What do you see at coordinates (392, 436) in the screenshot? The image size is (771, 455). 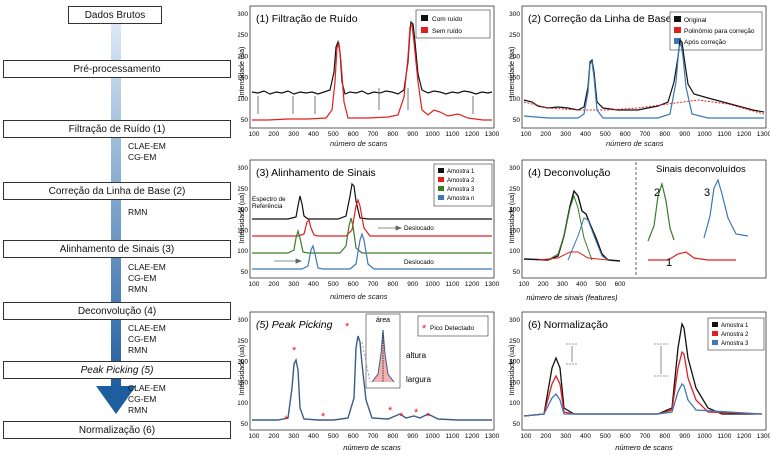 I see `x-tick-label: 800` at bounding box center [392, 436].